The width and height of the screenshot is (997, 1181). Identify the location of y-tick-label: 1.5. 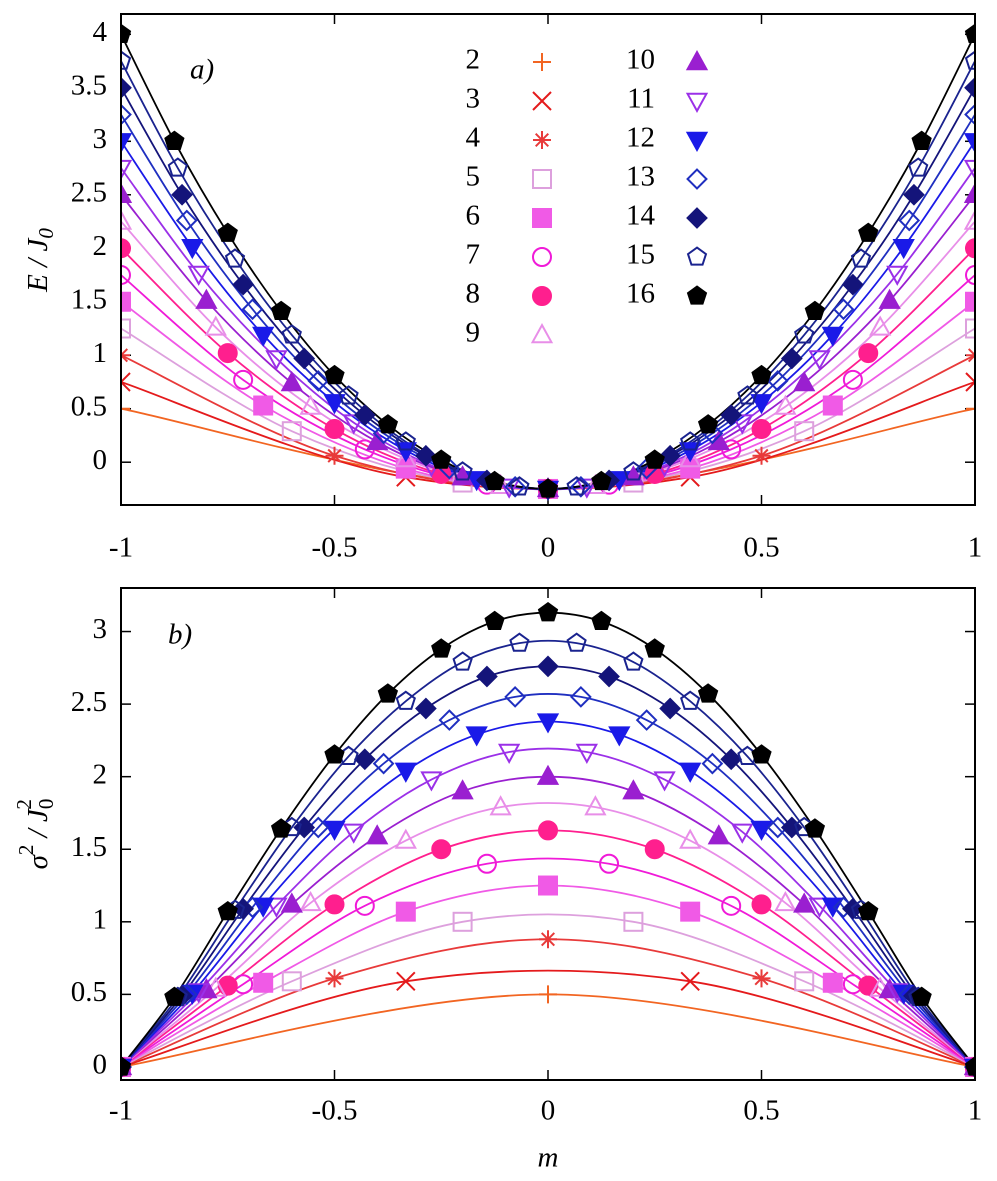
(89, 847).